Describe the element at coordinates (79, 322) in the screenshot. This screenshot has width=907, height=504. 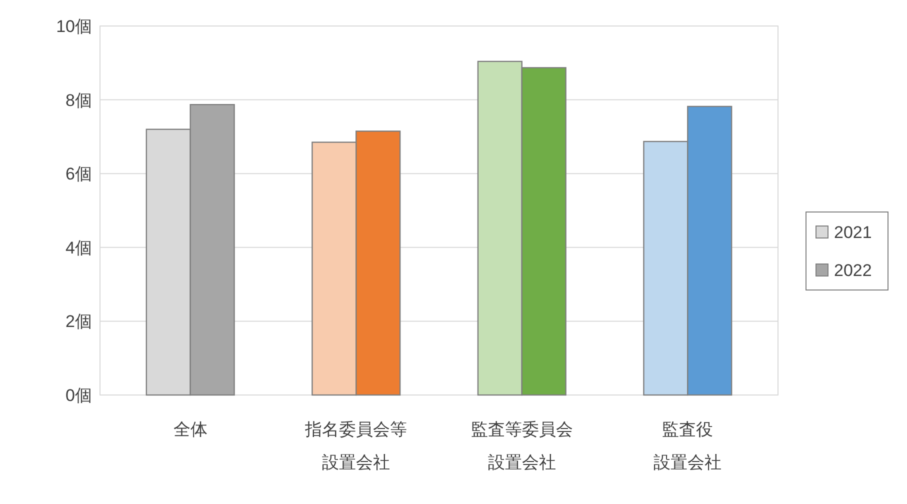
I see `y-tick-label: 2個` at that location.